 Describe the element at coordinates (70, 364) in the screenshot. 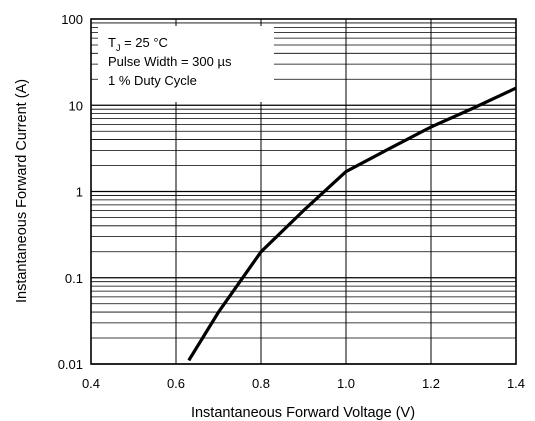

I see `y-tick-label: 0.01` at that location.